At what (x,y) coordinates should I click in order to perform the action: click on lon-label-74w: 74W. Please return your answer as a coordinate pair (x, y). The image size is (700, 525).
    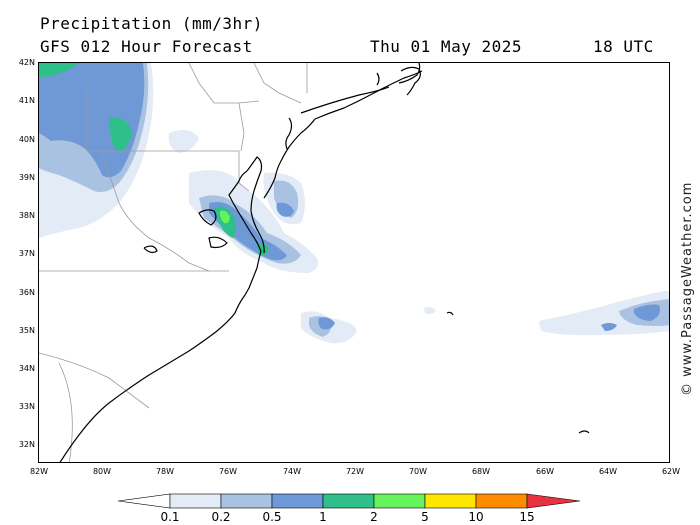
    Looking at the image, I should click on (292, 471).